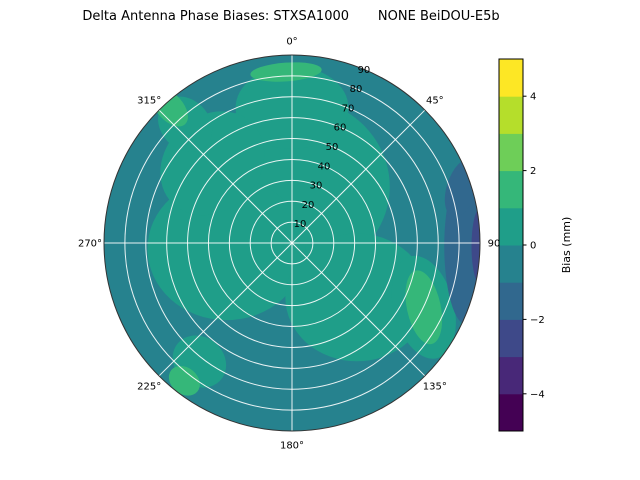 This screenshot has height=480, width=640. Describe the element at coordinates (533, 171) in the screenshot. I see `colorbar-tick-label: 2` at that location.